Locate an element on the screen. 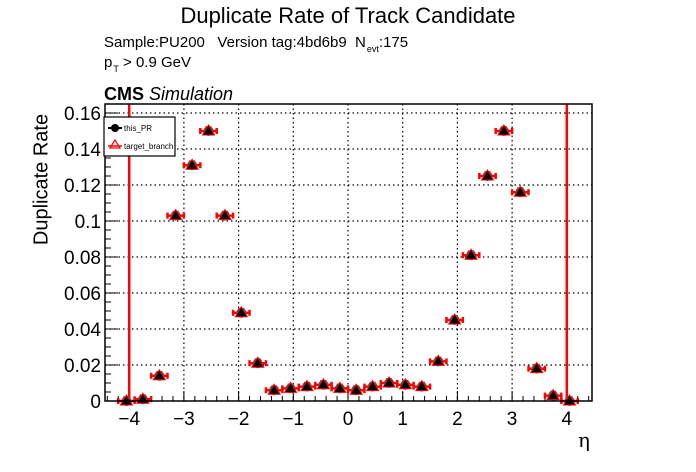 The width and height of the screenshot is (696, 472). y-tick-label: 0.04 is located at coordinates (82, 330).